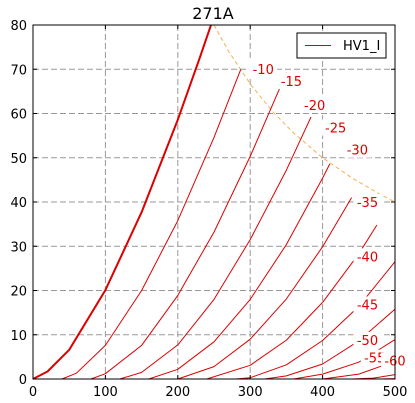 This screenshot has width=415, height=403. What do you see at coordinates (18, 203) in the screenshot?
I see `y-tick-label: 40` at bounding box center [18, 203].